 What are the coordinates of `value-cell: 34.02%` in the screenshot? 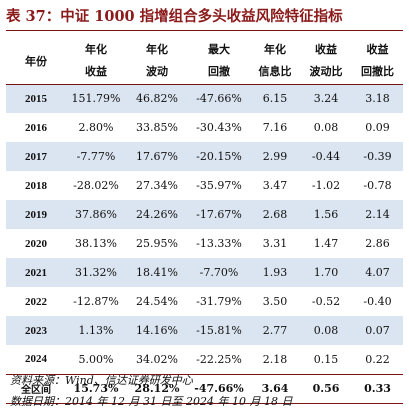 It's located at (157, 359).